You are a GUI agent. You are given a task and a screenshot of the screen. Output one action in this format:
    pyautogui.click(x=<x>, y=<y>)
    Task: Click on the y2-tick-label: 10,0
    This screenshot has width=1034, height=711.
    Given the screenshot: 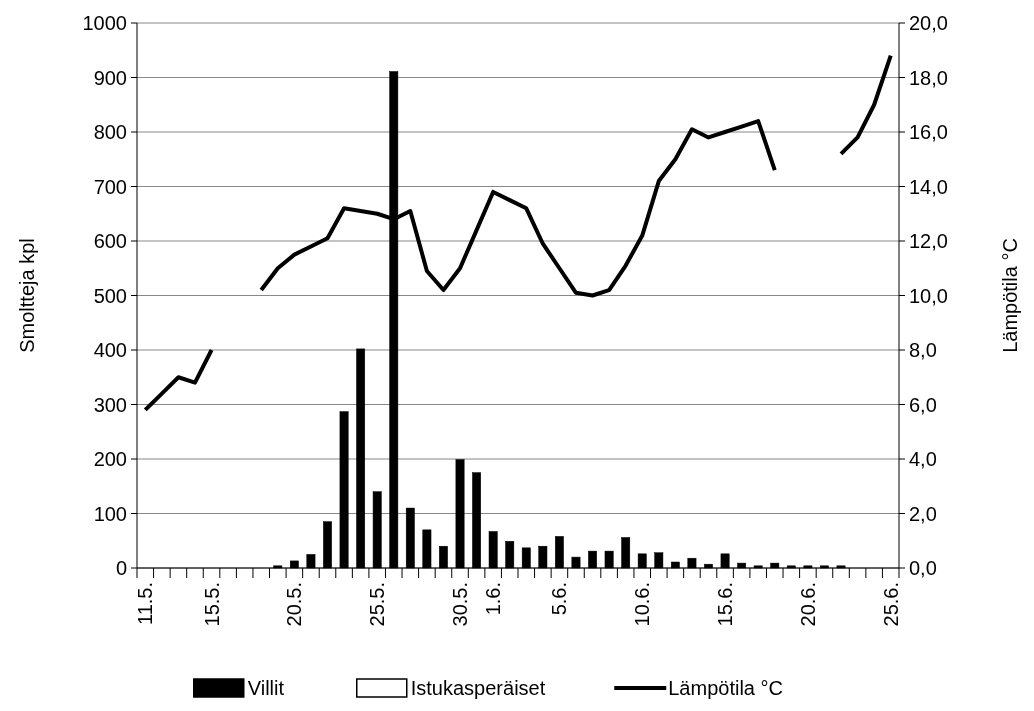 What is the action you would take?
    pyautogui.click(x=928, y=295)
    